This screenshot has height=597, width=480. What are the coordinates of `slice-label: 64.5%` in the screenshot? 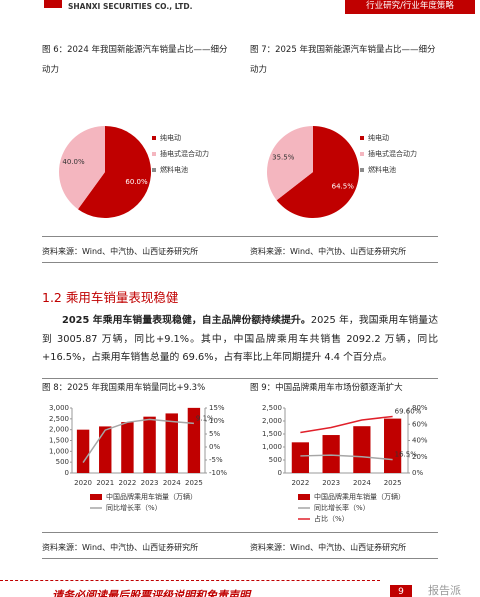 It's located at (343, 187).